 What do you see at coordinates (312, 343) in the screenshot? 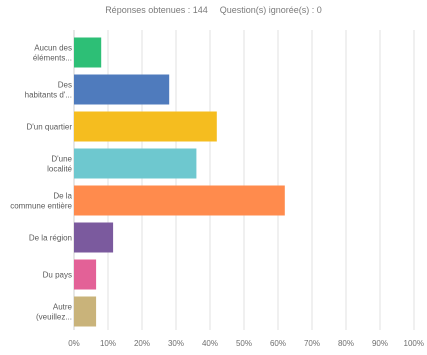
I see `x-tick-label: 70%` at bounding box center [312, 343].